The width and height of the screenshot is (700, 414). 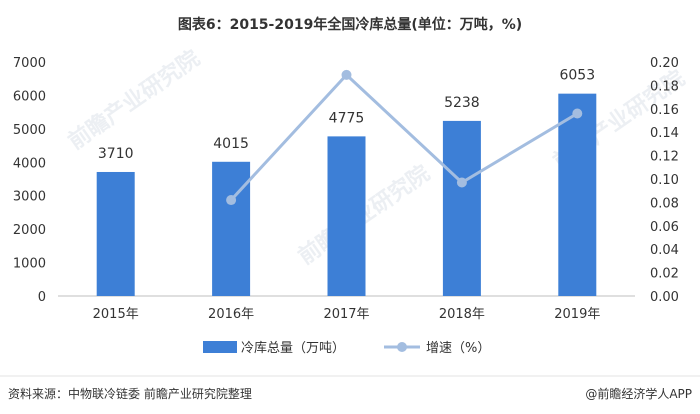 I want to click on left-axis-tick-label: 4000, so click(x=29, y=163).